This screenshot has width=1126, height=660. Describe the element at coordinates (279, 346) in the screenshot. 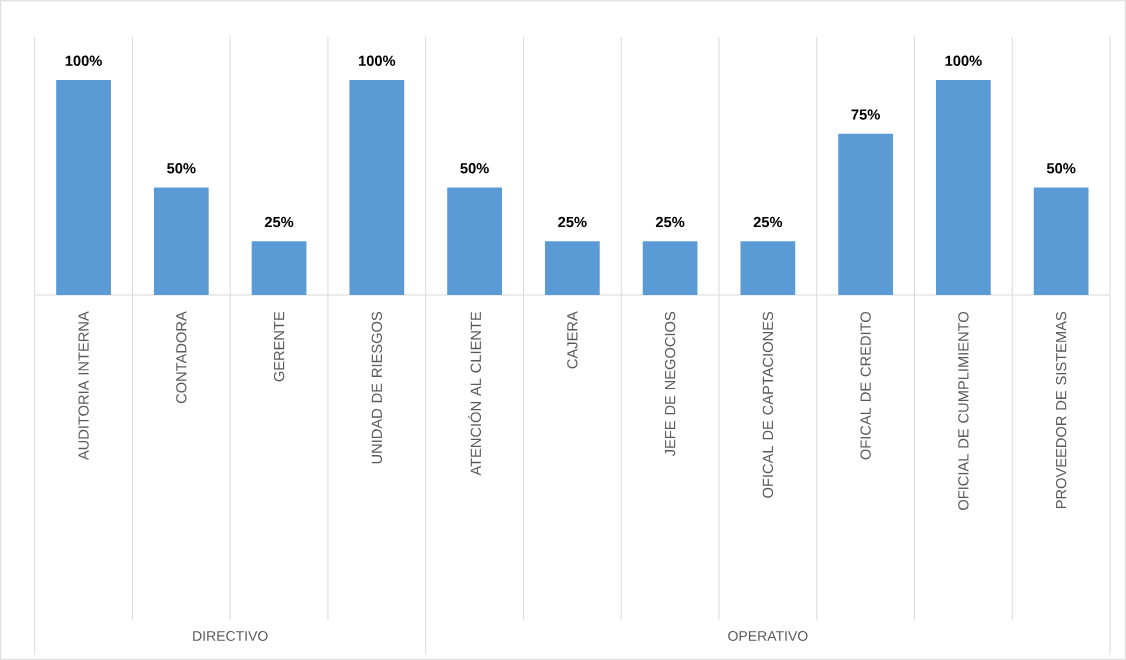

I see `x-tick-label: GERENTE` at that location.